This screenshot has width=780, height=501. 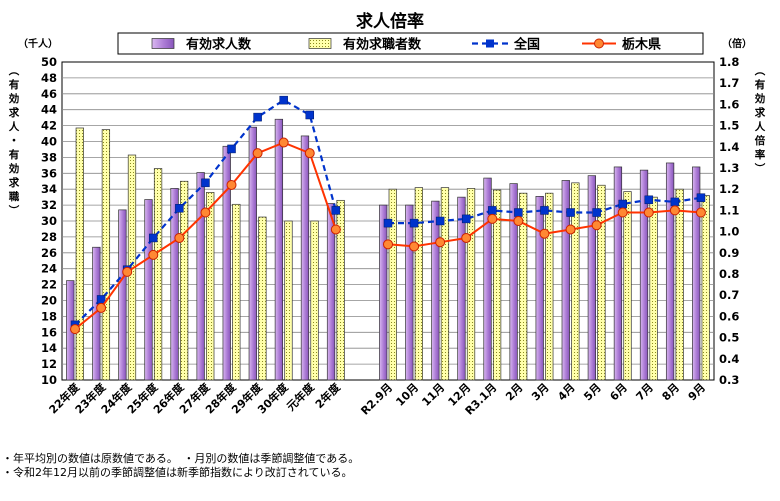 What do you see at coordinates (376, 399) in the screenshot?
I see `x-tick-label: R2.9月` at bounding box center [376, 399].